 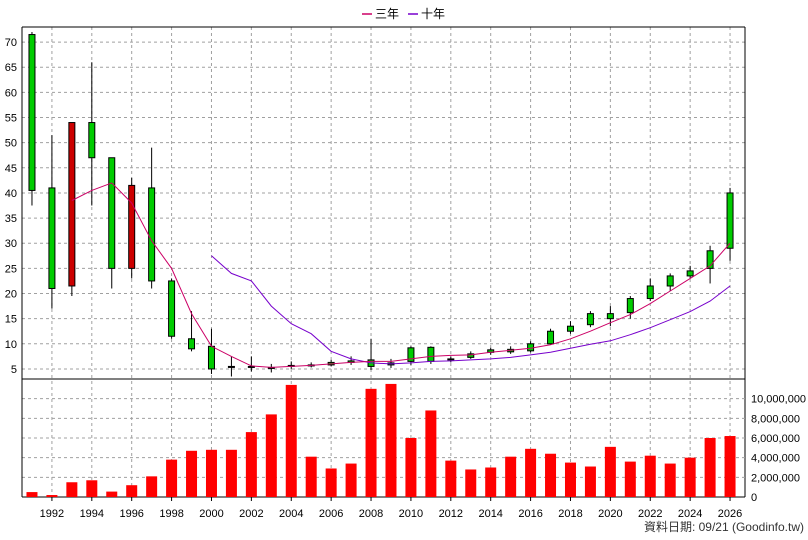 I want to click on price-tick-label: 45, so click(x=11, y=169).